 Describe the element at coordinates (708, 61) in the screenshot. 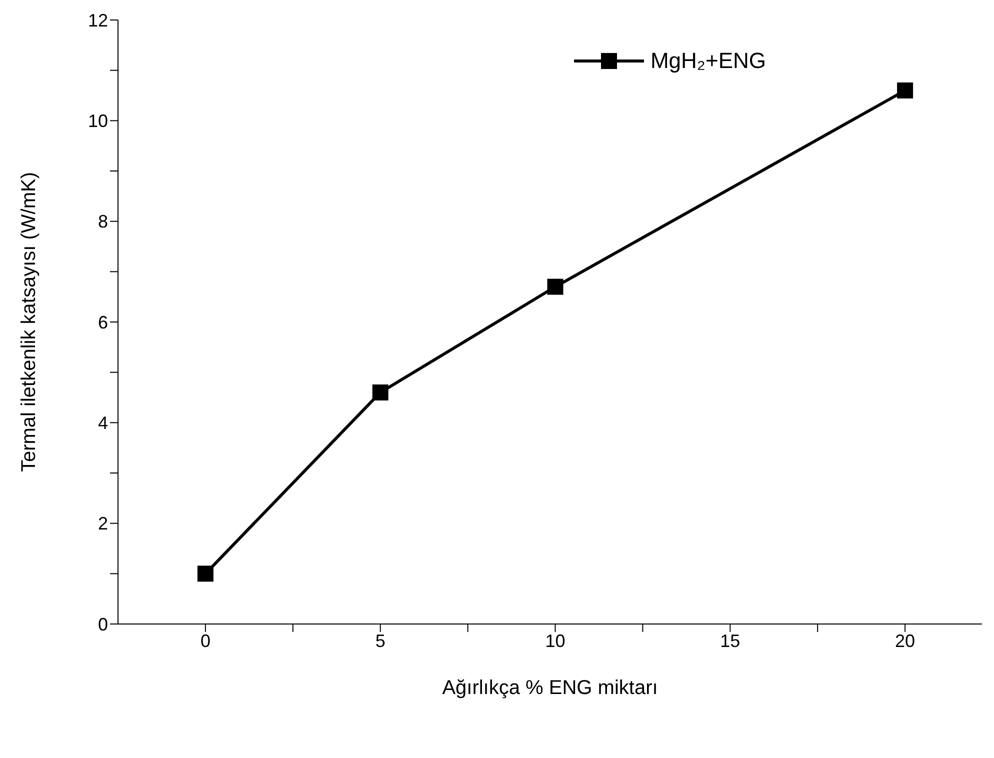

I see `legend-label: MgH₂+ENG` at that location.